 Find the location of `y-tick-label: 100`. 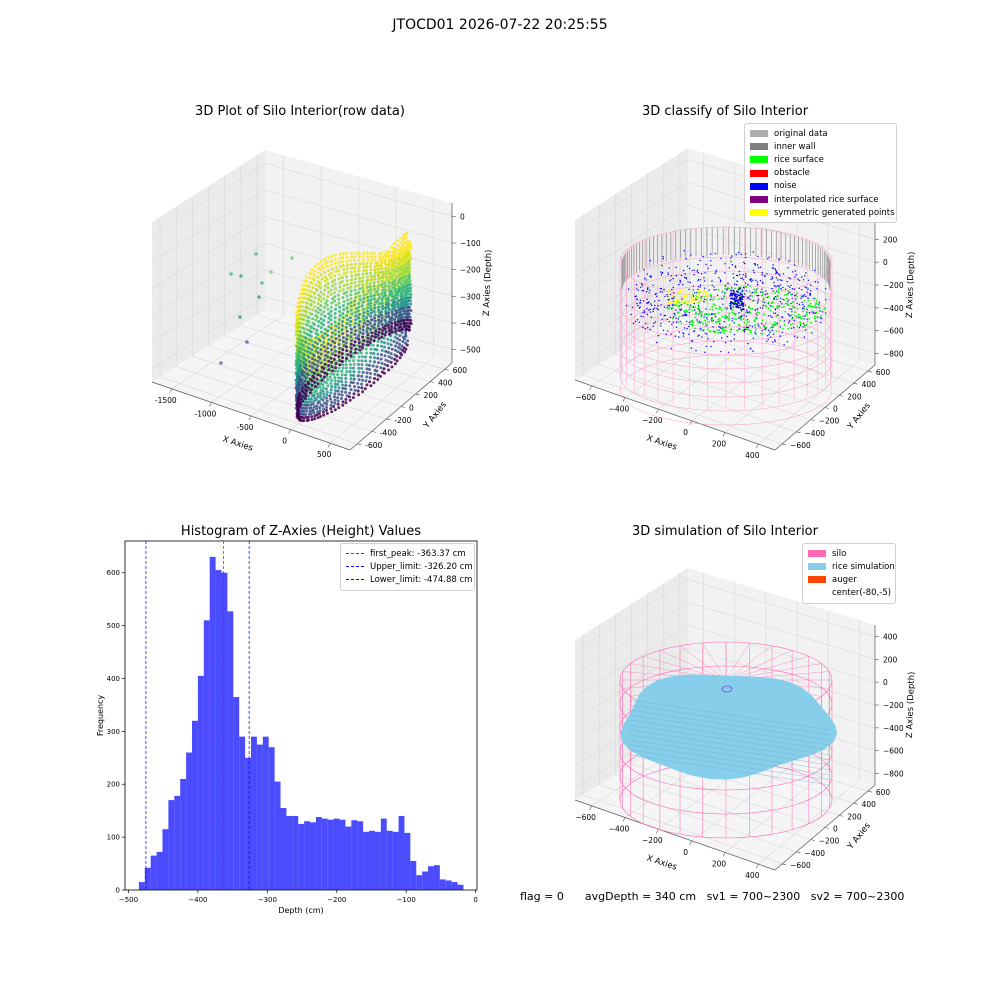

y-tick-label: 100 is located at coordinates (113, 838).